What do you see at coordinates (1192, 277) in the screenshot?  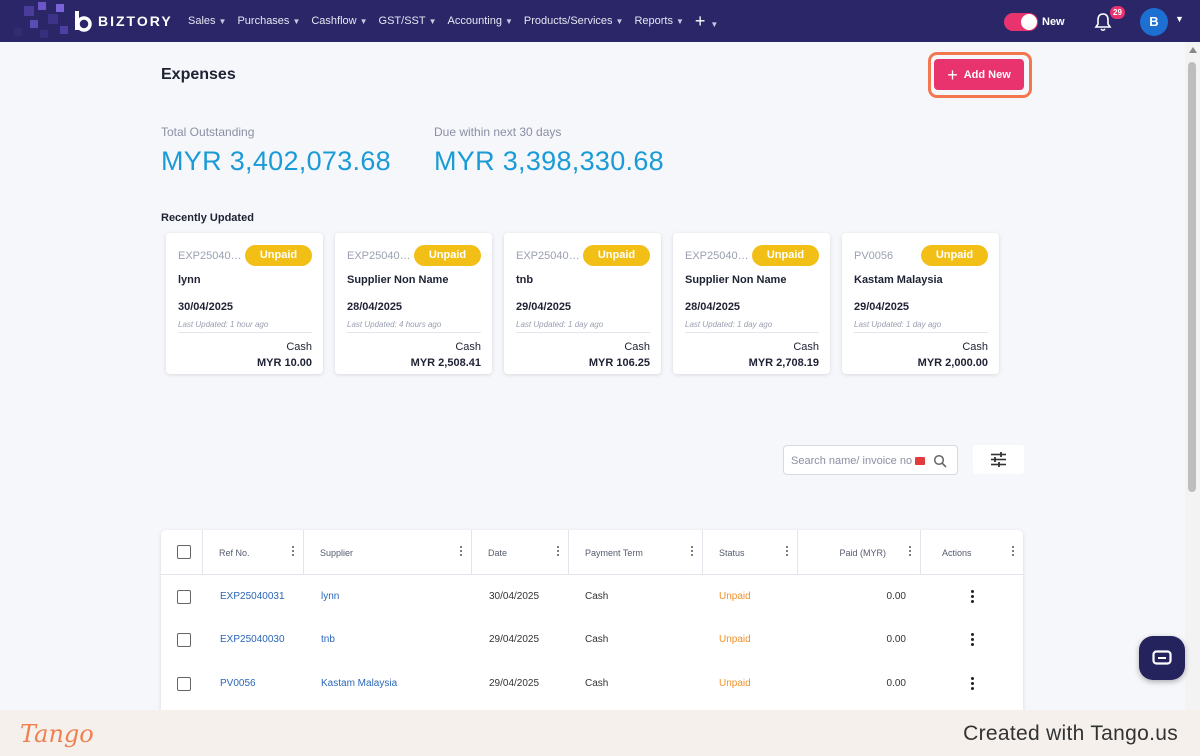 I see `scroll-thumb` at bounding box center [1192, 277].